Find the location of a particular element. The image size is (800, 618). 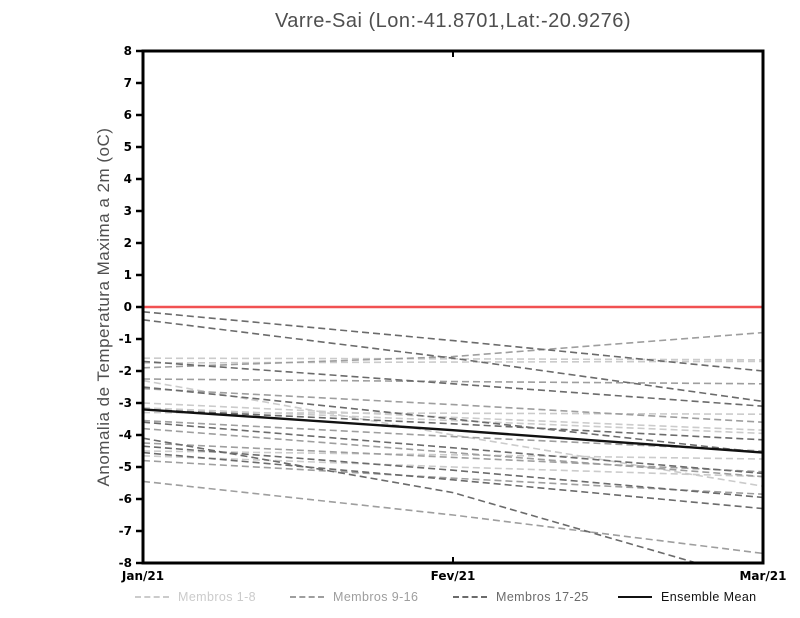

legend-item-membros-9-16: Membros 9-16 is located at coordinates (354, 597).